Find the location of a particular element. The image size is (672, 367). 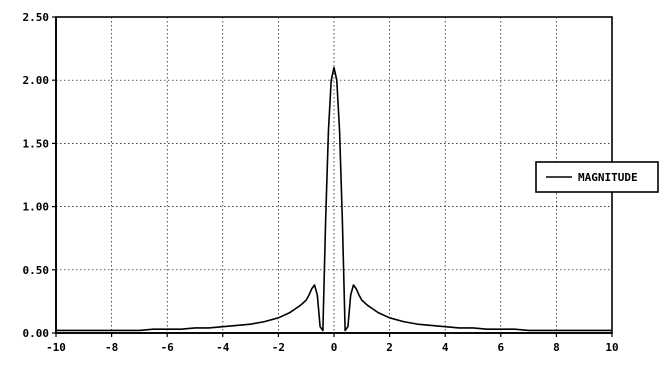

x-tick-label: -10 is located at coordinates (56, 347).